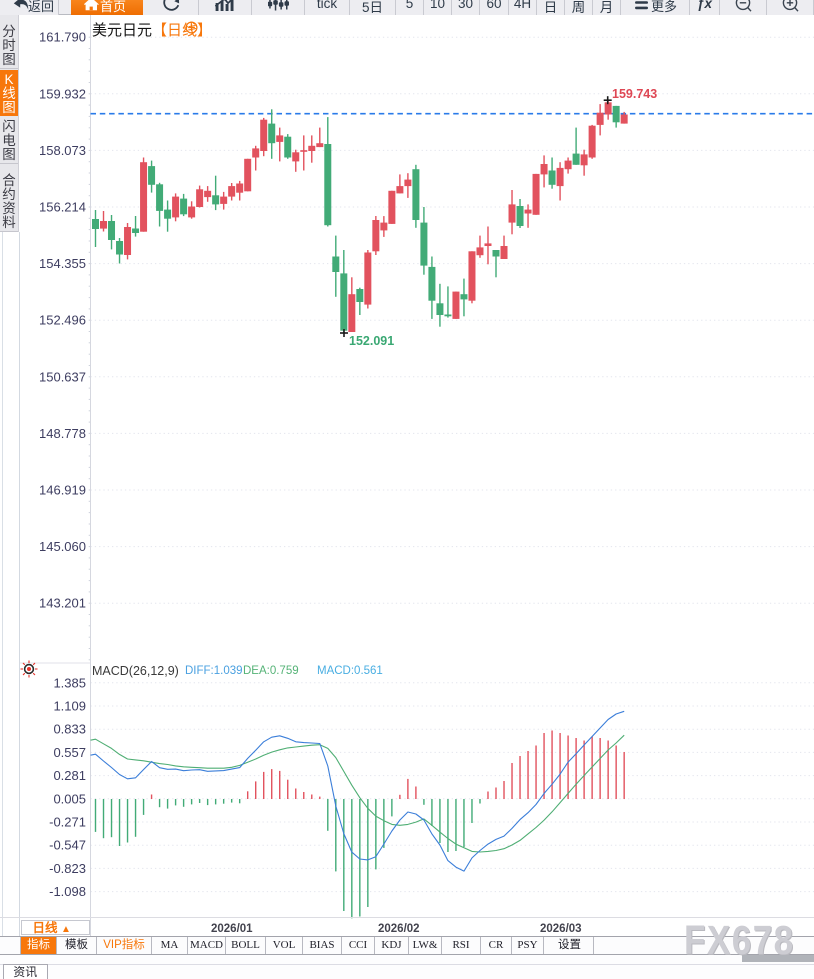  What do you see at coordinates (62, 546) in the screenshot?
I see `svg-text: 145.060` at bounding box center [62, 546].